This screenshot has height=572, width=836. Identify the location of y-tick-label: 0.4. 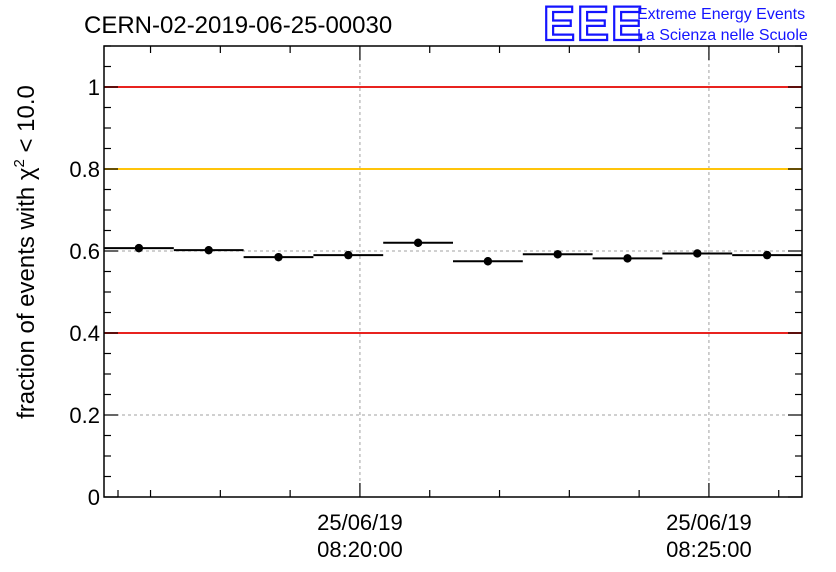
(84, 333).